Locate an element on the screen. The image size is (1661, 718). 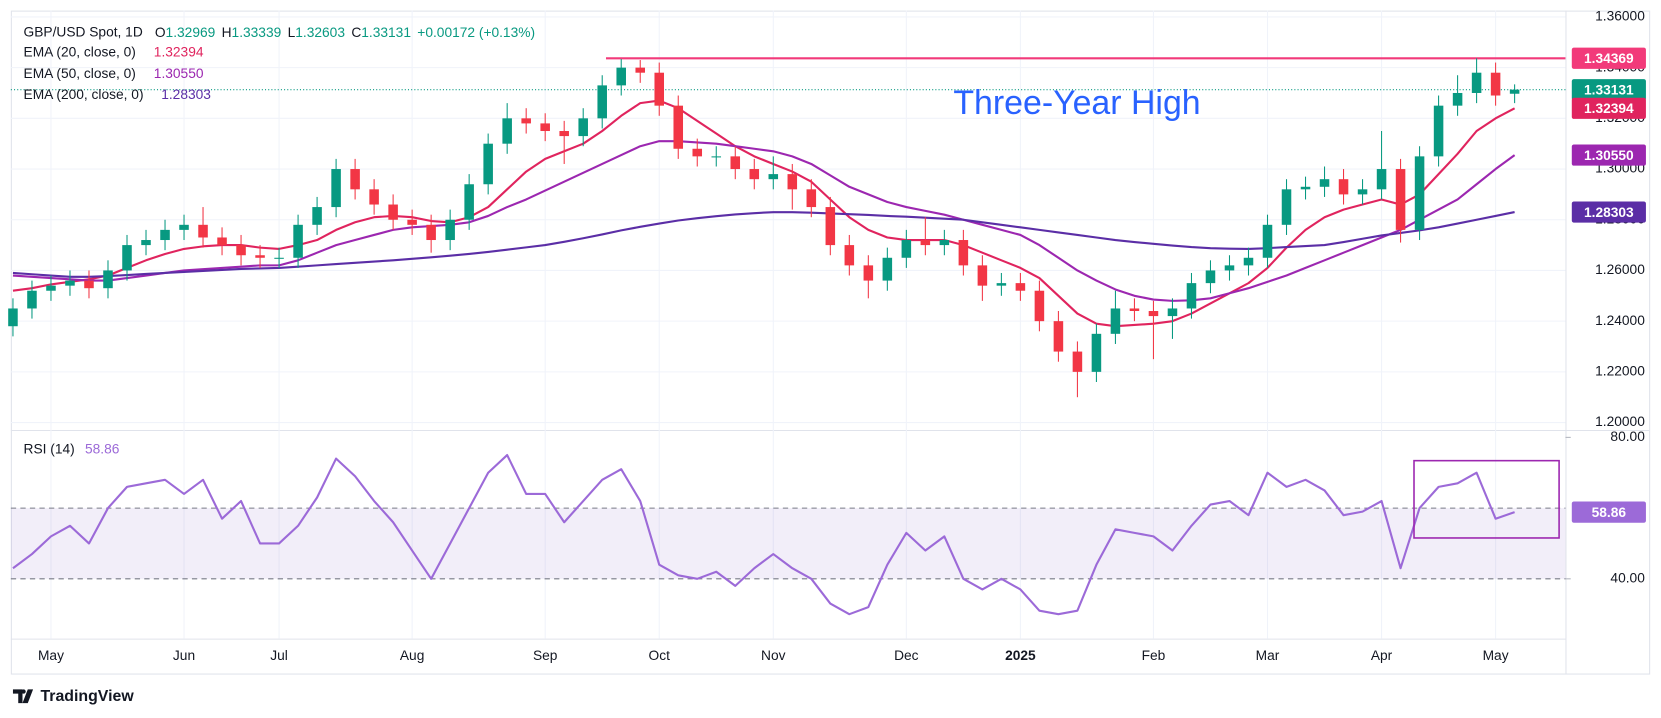
price-badge-label: 58.86 is located at coordinates (1609, 512).